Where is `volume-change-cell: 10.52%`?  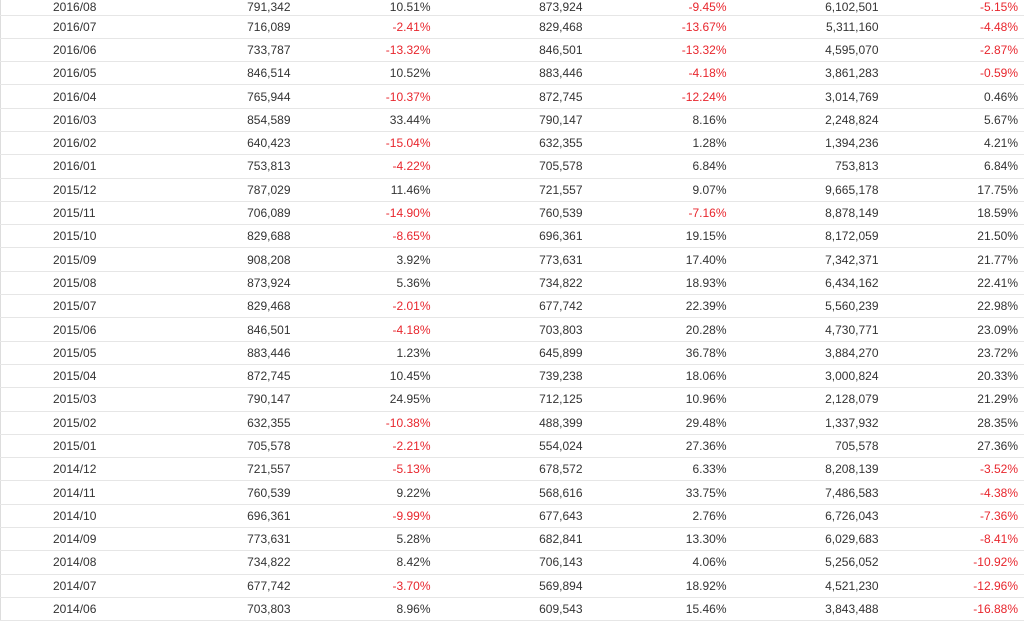 volume-change-cell: 10.52% is located at coordinates (363, 73).